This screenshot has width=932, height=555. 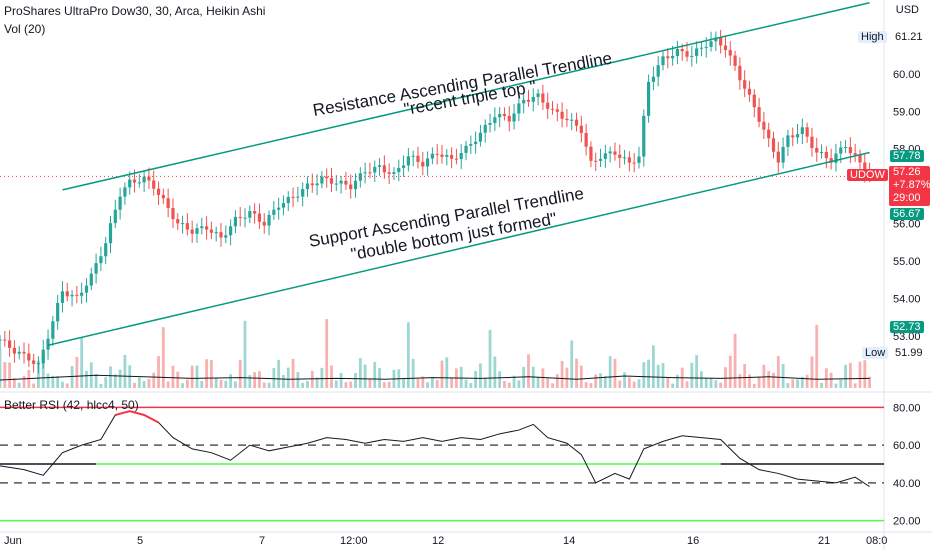 What do you see at coordinates (907, 172) in the screenshot?
I see `current-price: 57.26` at bounding box center [907, 172].